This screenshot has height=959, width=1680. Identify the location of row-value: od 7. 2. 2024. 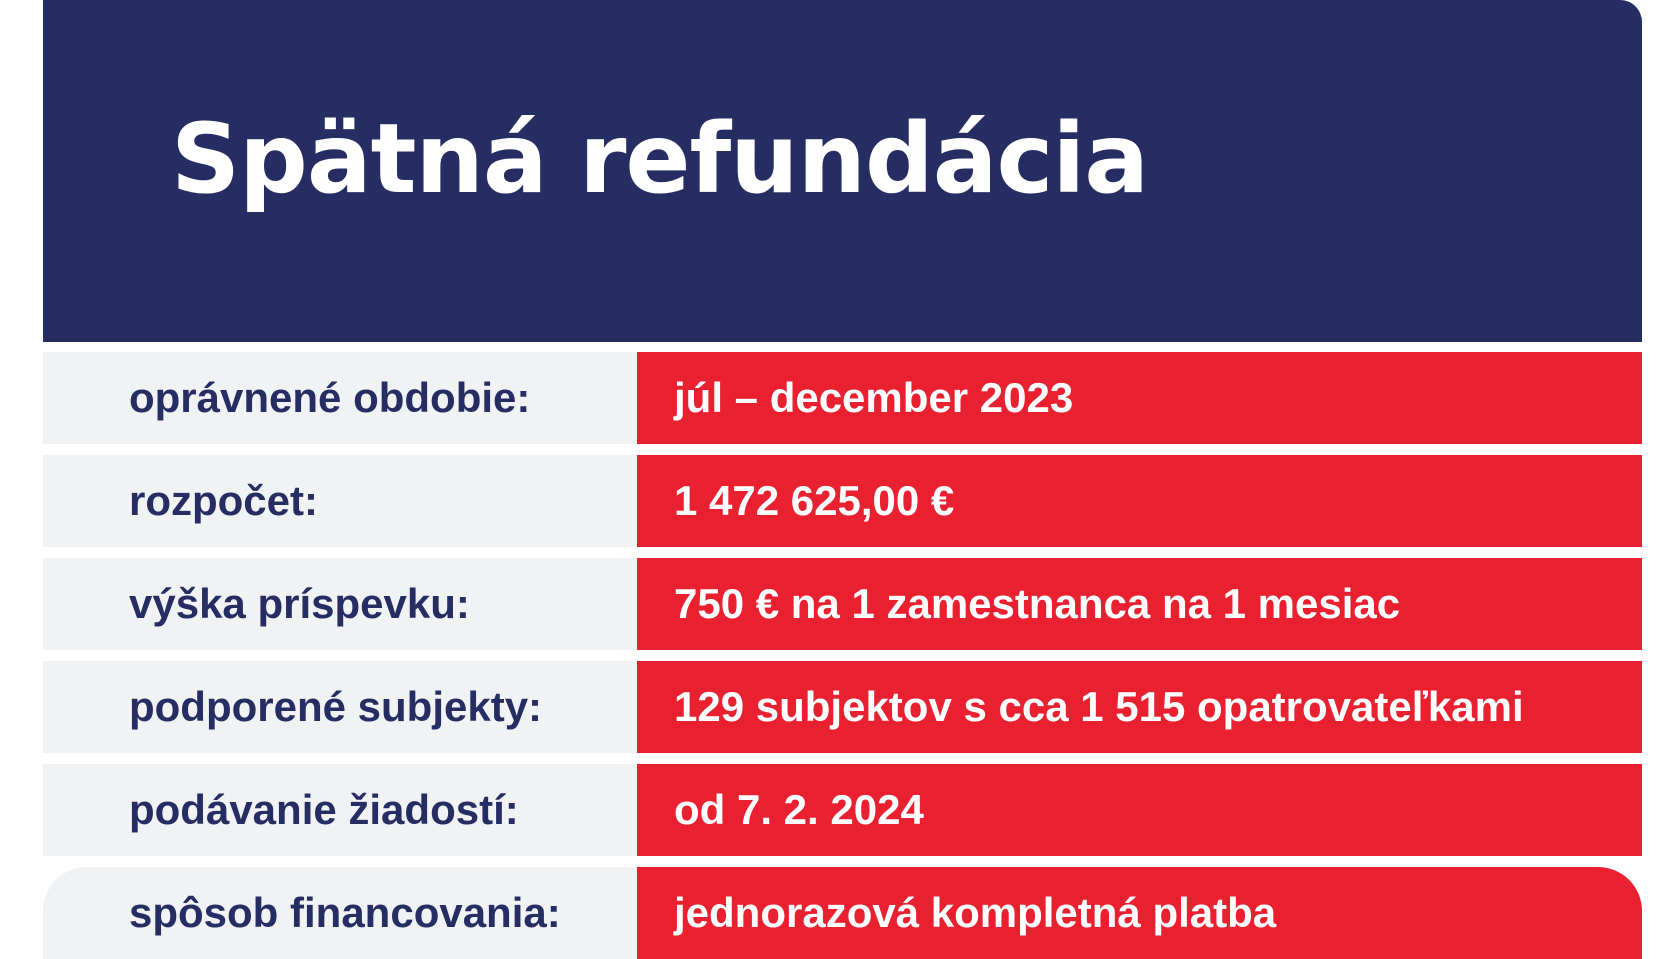
(799, 809).